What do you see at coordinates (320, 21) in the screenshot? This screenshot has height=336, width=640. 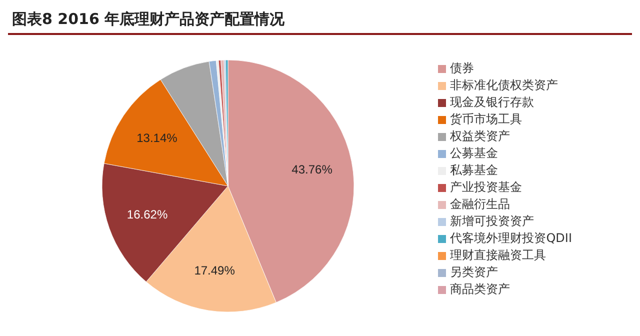 I see `chart-title: 图表8 2016 年底理财产品资产配置情况` at bounding box center [320, 21].